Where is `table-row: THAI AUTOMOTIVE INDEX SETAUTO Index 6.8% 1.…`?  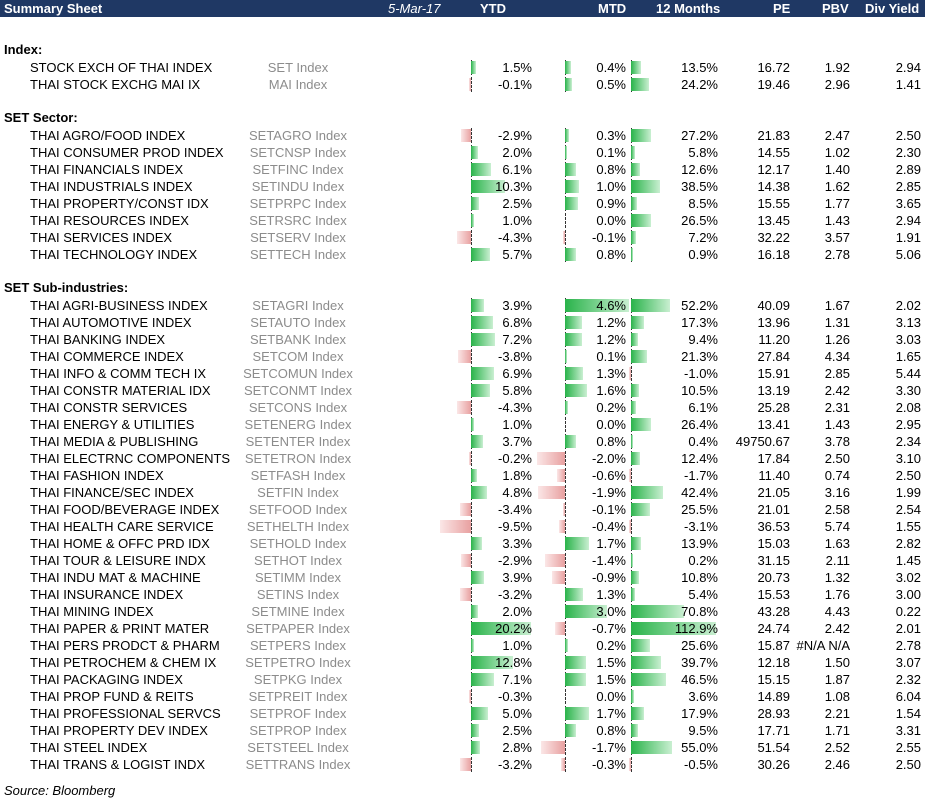 table-row: THAI AUTOMOTIVE INDEX SETAUTO Index 6.8% 1.… is located at coordinates (462, 322).